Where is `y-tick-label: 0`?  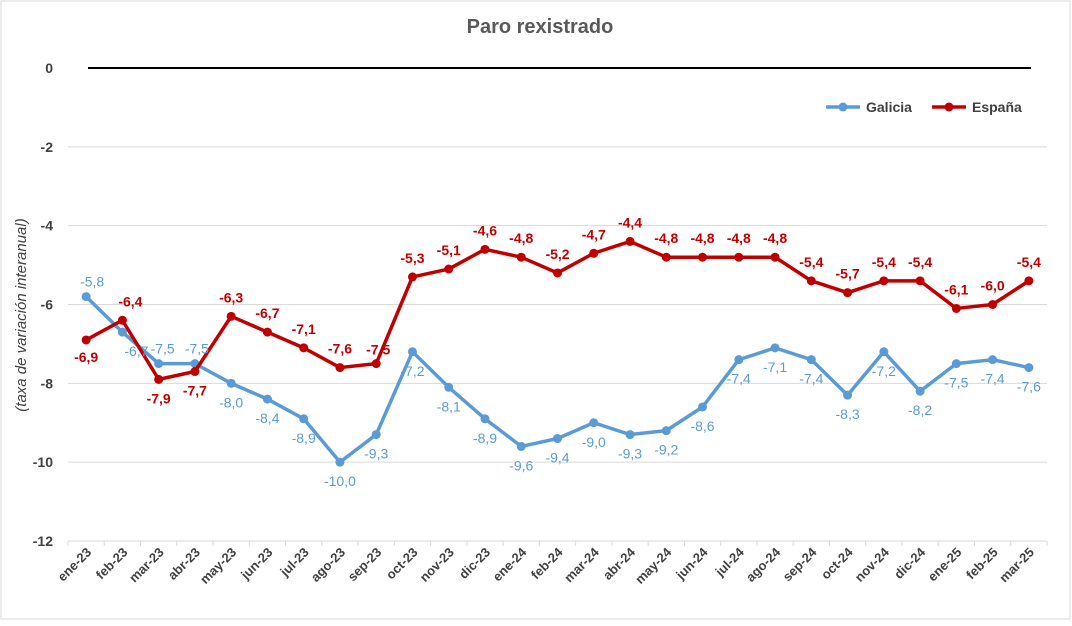 y-tick-label: 0 is located at coordinates (49, 68).